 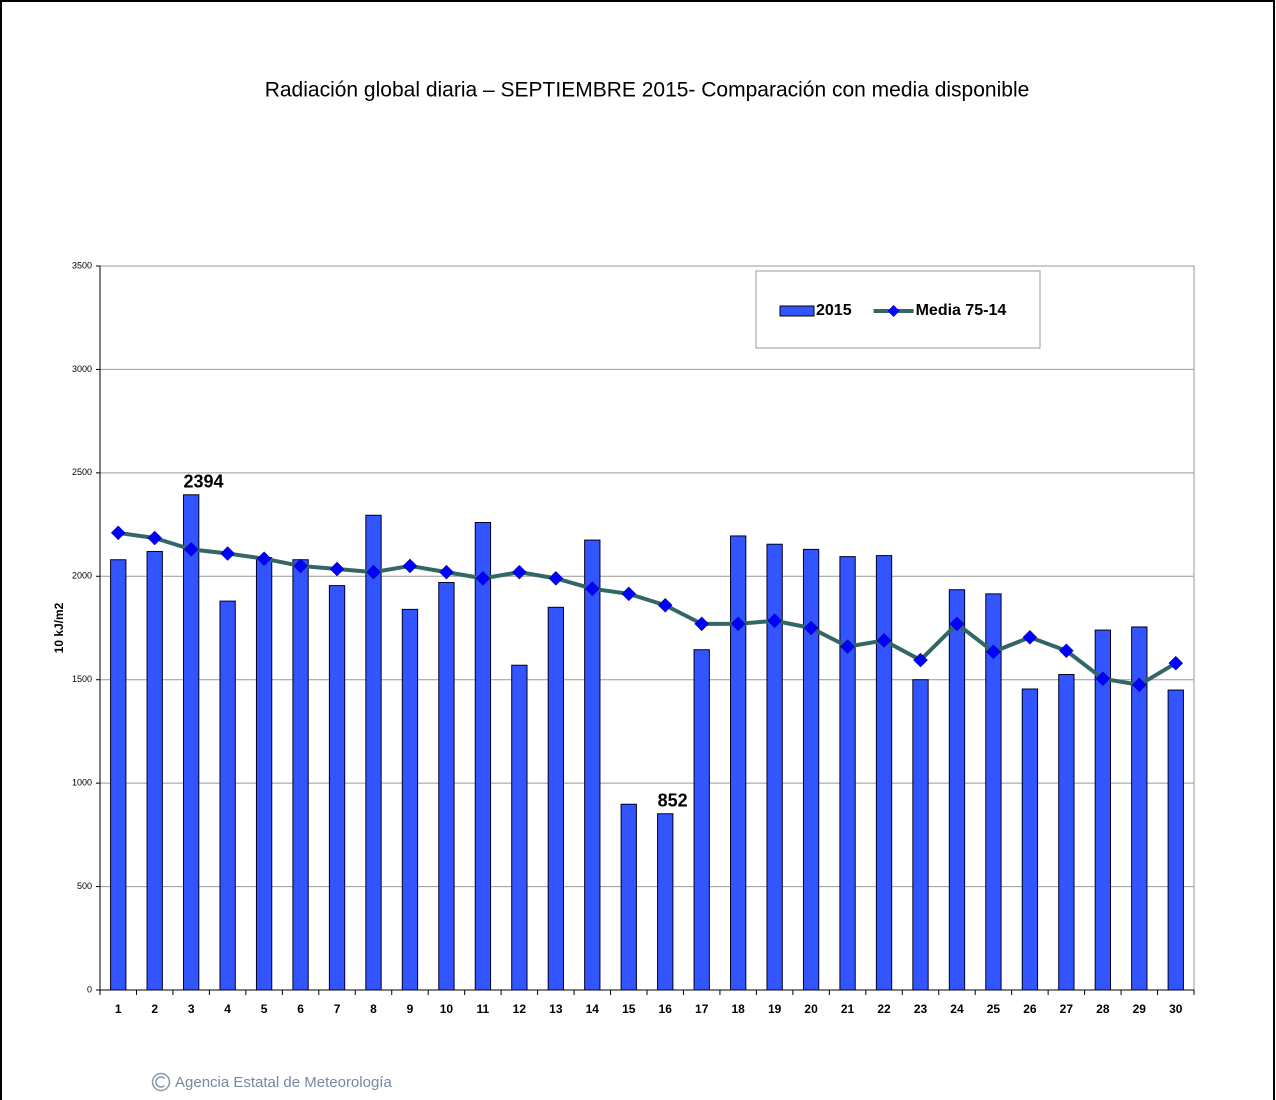 I want to click on x-tick-label: 4, so click(x=227, y=1009).